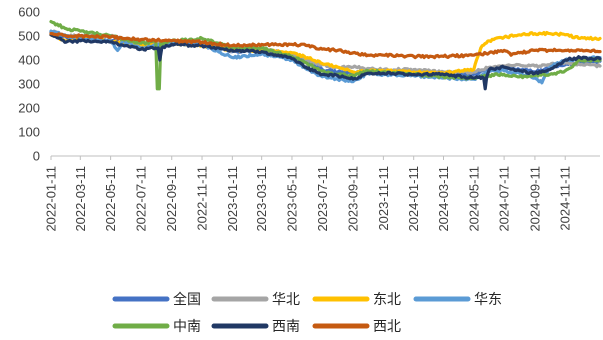 This screenshot has width=603, height=340. Describe the element at coordinates (261, 199) in the screenshot. I see `x-tick-label: 2023-03-11` at that location.